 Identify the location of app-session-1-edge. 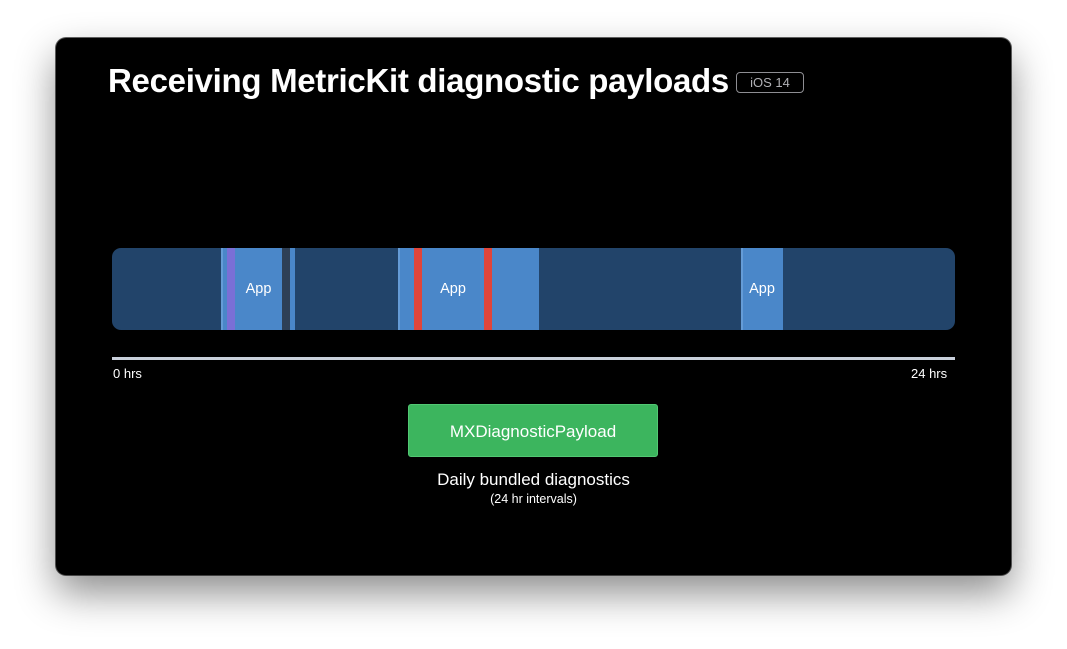
(222, 289).